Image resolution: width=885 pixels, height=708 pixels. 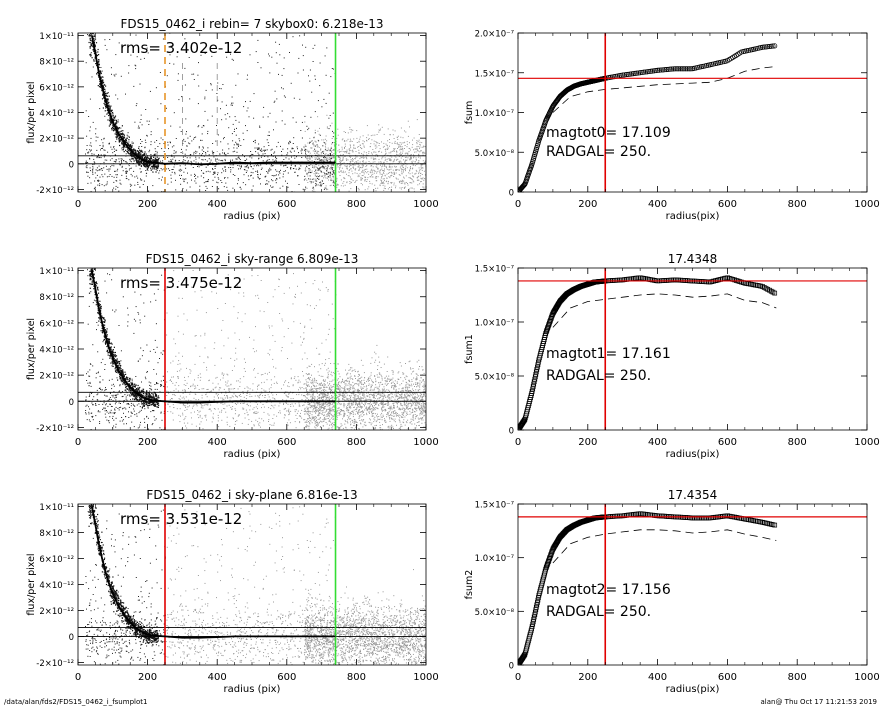 What do you see at coordinates (56, 377) in the screenshot?
I see `y-tick-label: 2×10⁻¹²` at bounding box center [56, 377].